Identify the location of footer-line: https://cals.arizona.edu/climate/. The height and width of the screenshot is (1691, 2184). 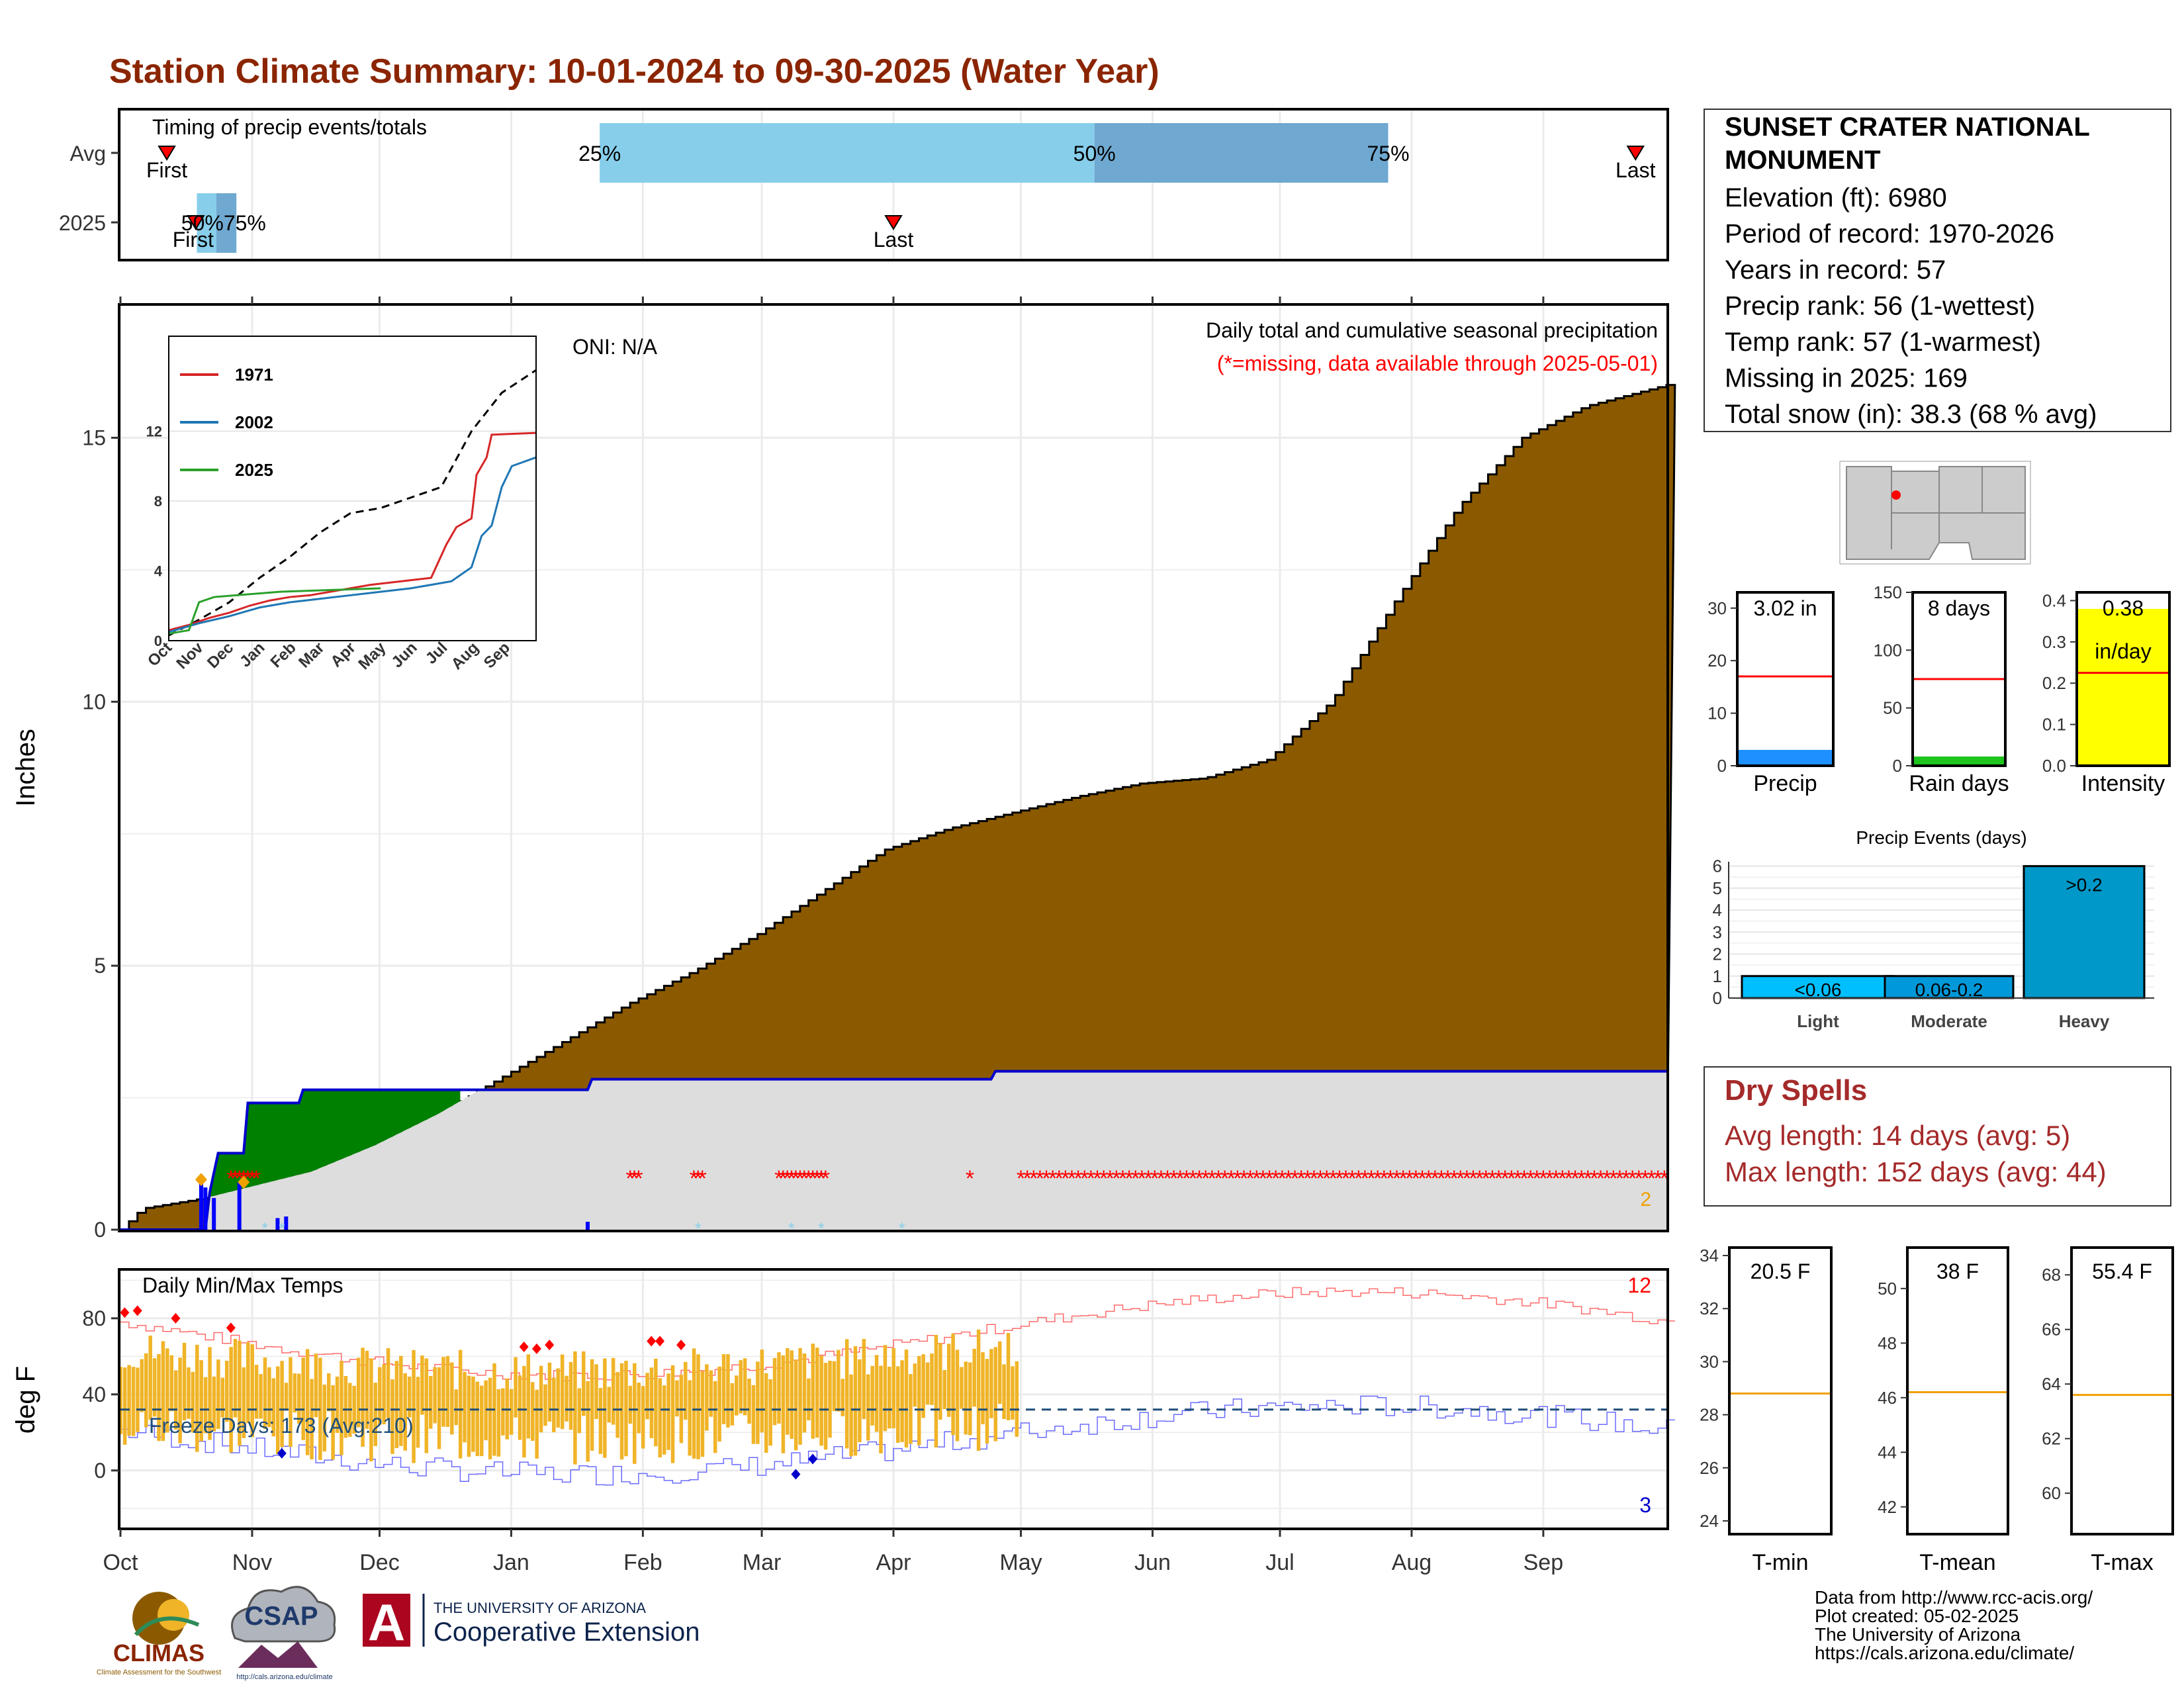
(1945, 1653).